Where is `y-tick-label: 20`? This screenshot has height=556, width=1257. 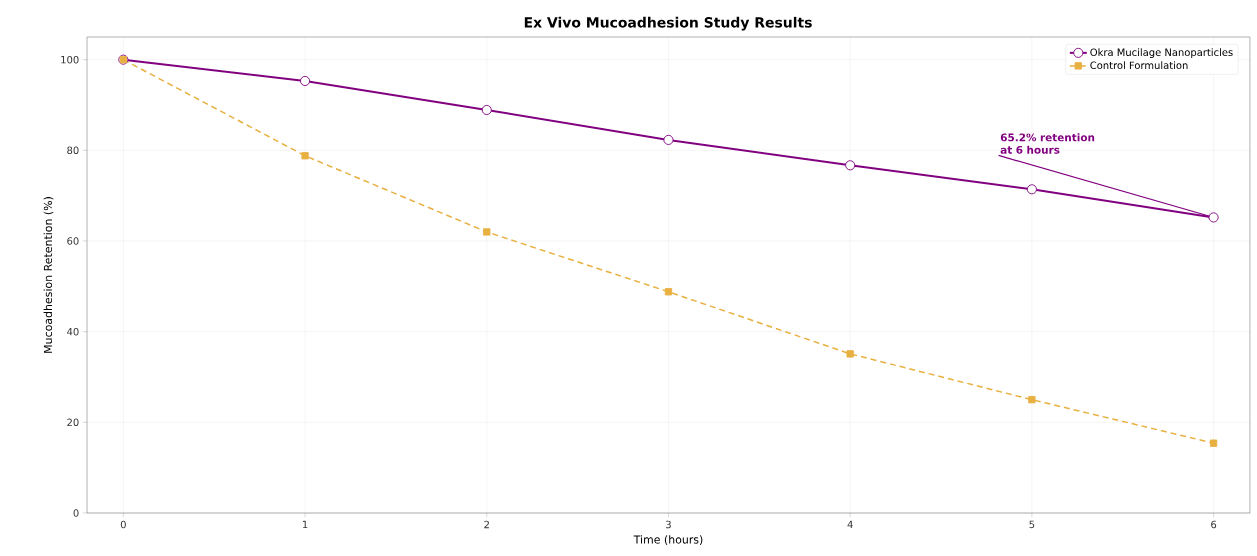
y-tick-label: 20 is located at coordinates (73, 422).